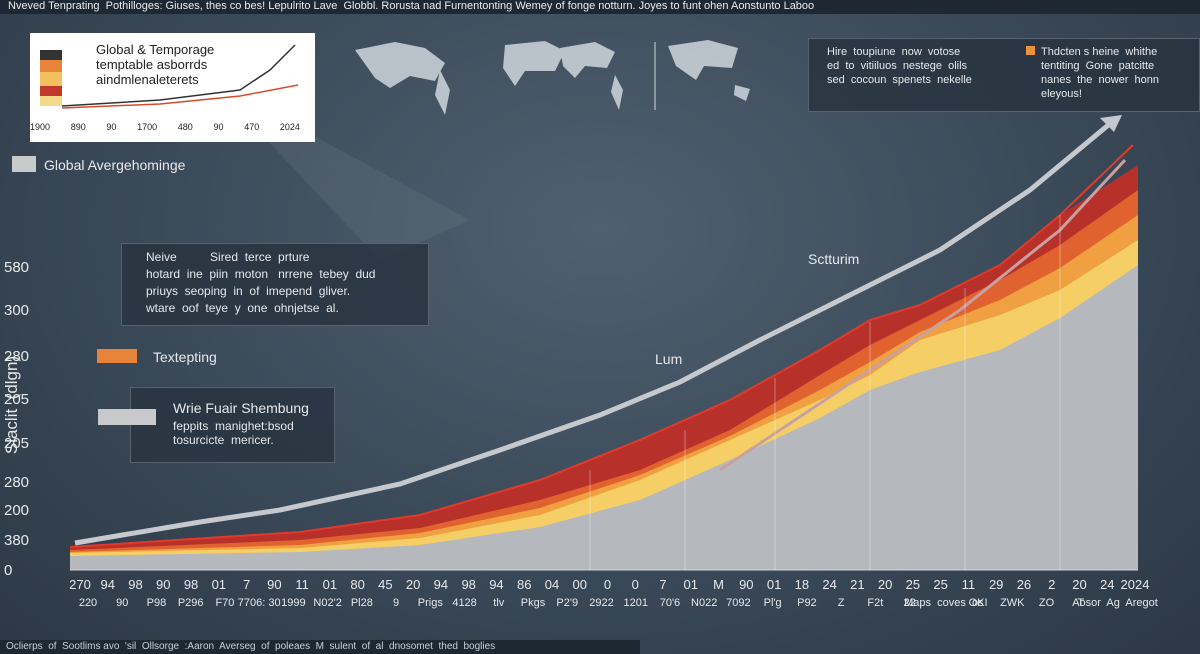 The width and height of the screenshot is (1200, 654). What do you see at coordinates (361, 603) in the screenshot?
I see `x-tick-label: Pl28` at bounding box center [361, 603].